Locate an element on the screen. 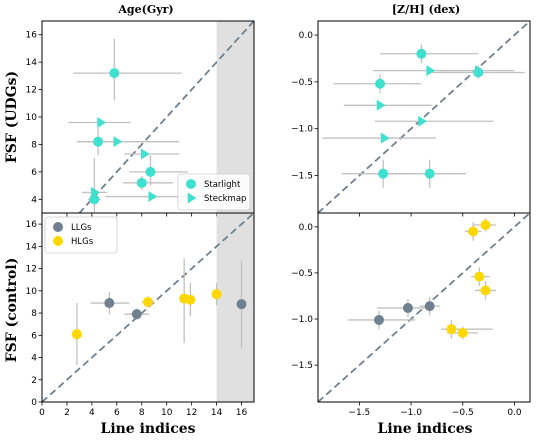  x-tick-label: 12 is located at coordinates (191, 413).